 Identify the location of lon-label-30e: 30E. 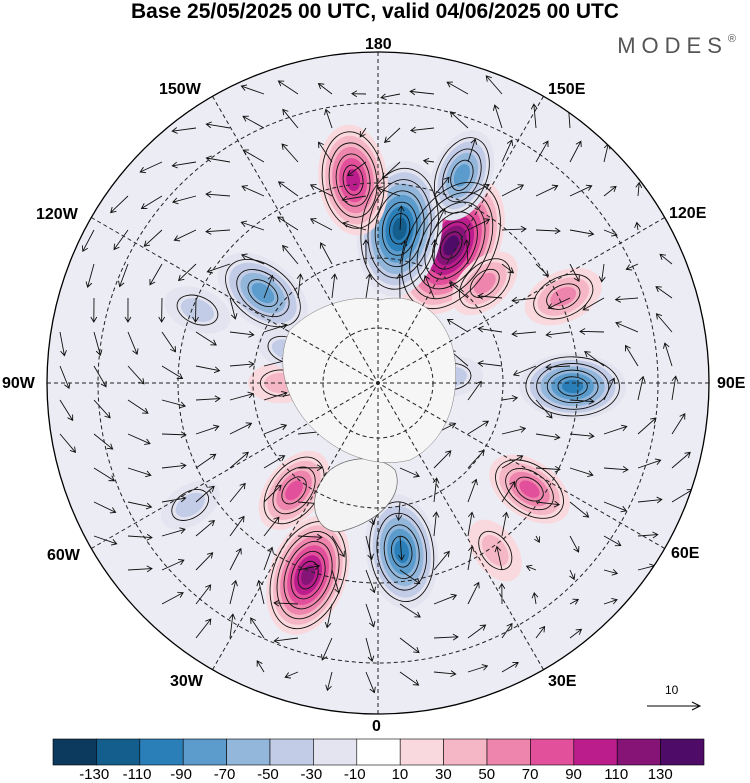
(562, 681).